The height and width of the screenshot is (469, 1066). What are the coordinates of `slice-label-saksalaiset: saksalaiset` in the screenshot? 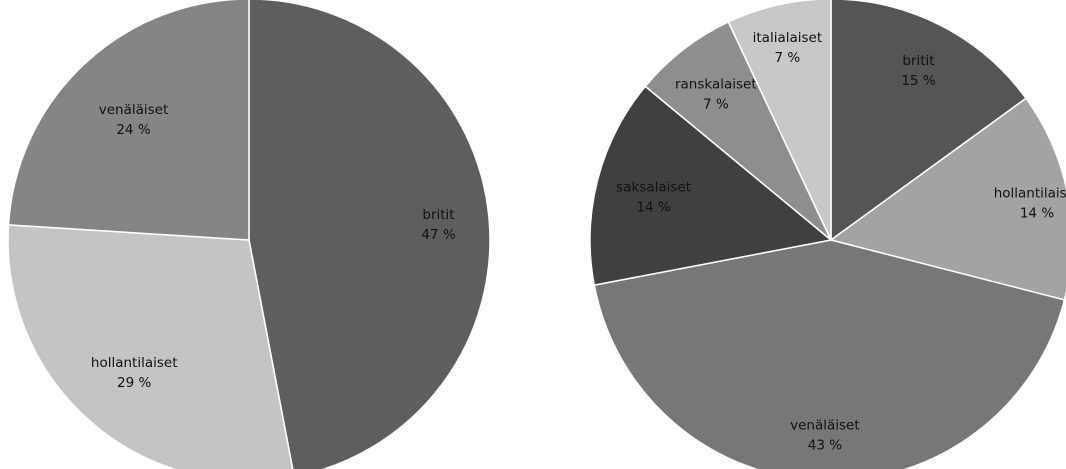 It's located at (653, 187).